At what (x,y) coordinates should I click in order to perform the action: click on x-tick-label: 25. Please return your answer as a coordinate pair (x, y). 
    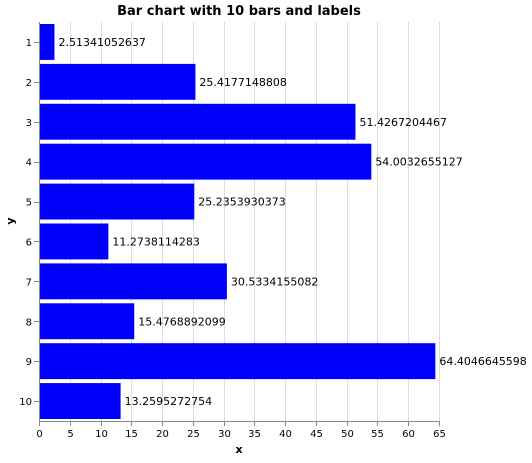
    Looking at the image, I should click on (193, 434).